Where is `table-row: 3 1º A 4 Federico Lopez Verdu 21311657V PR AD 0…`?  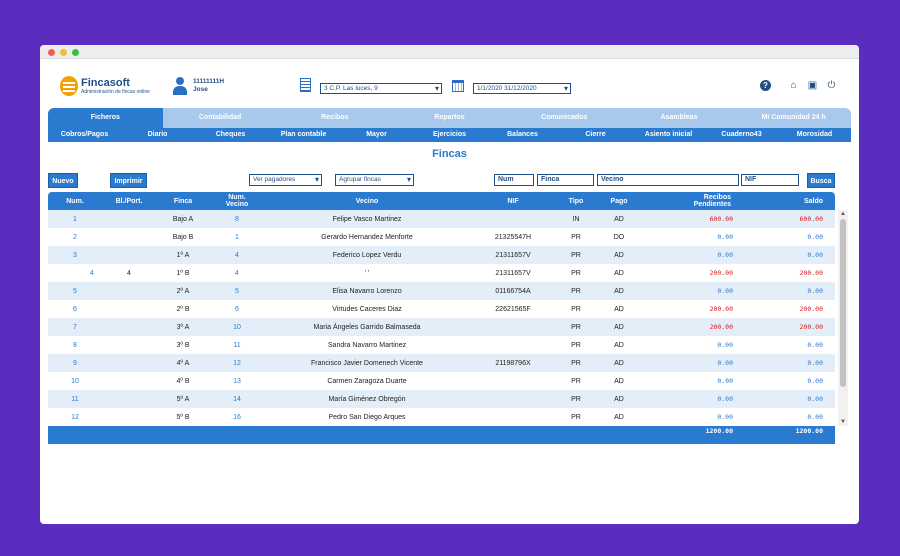
table-row: 3 1º A 4 Federico Lopez Verdu 21311657V PR AD 0… is located at coordinates (441, 255).